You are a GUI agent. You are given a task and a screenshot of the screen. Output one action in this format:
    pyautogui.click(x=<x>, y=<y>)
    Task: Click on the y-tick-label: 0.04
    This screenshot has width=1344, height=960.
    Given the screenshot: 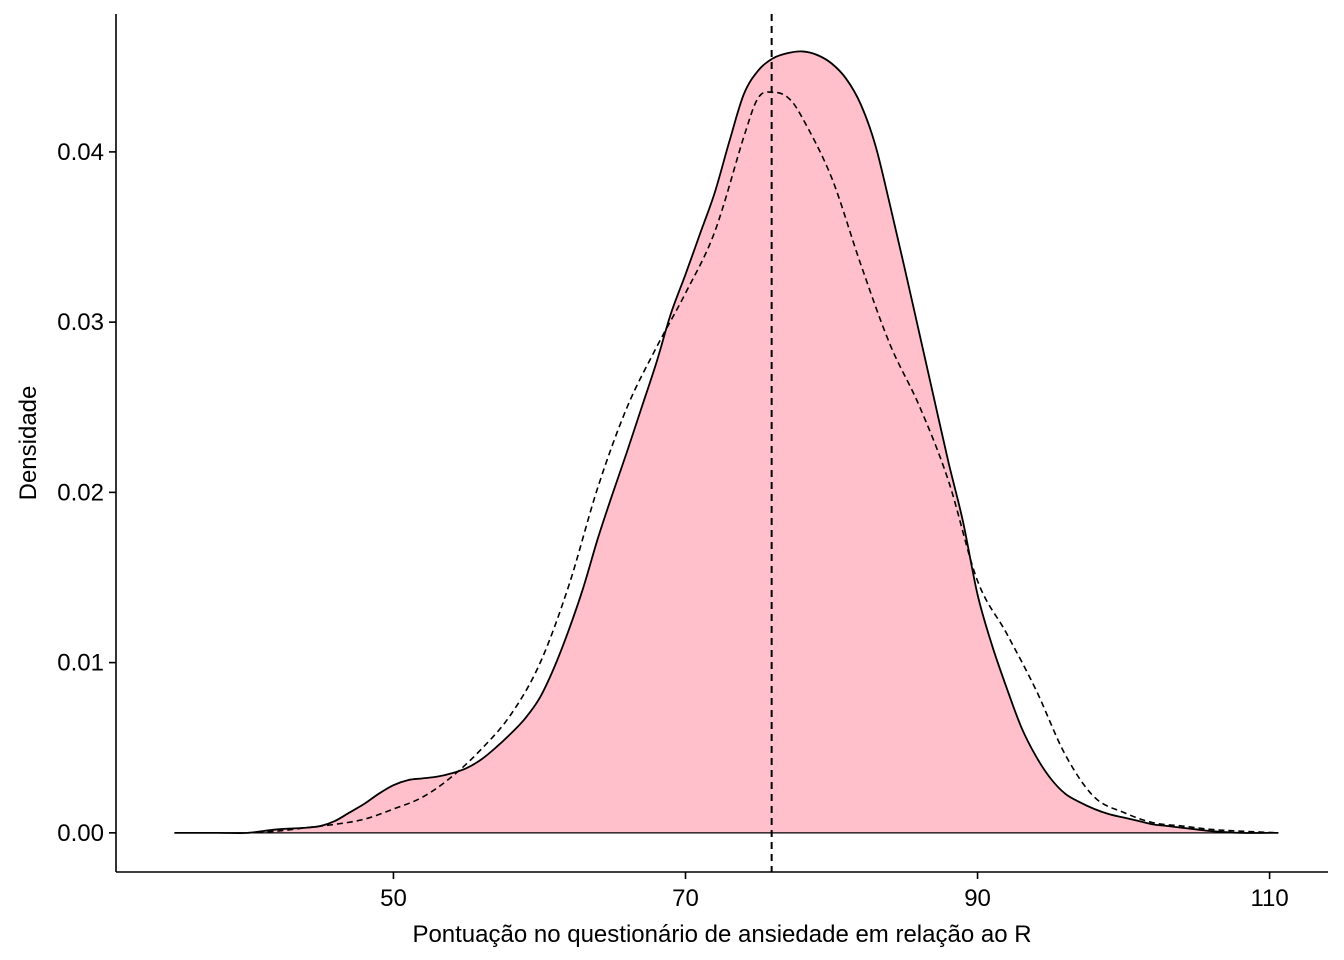 What is the action you would take?
    pyautogui.click(x=80, y=152)
    